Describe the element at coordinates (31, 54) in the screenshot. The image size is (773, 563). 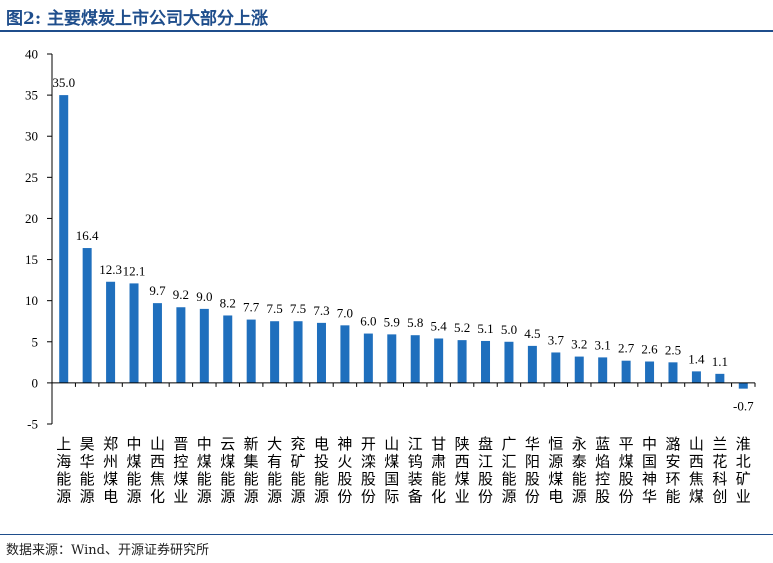
I see `y-tick-label: 40` at that location.